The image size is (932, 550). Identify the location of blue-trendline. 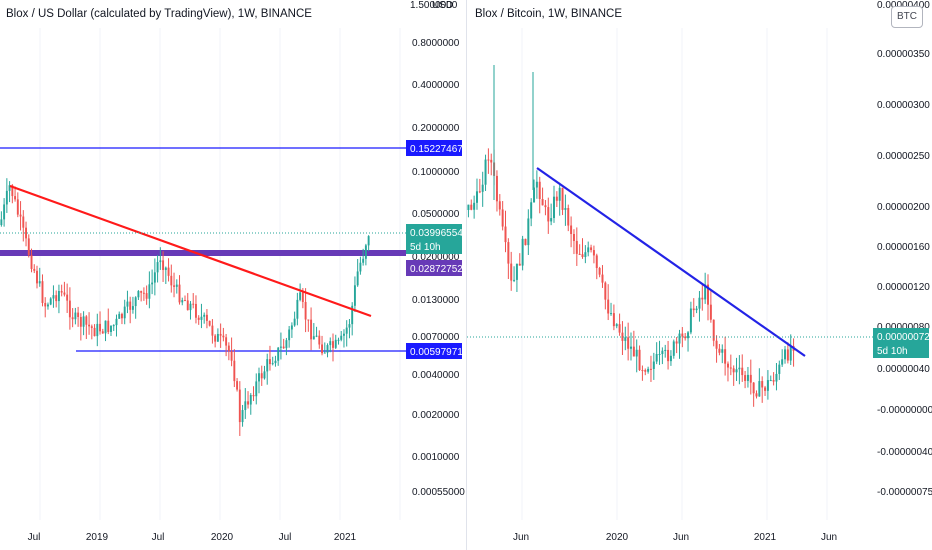
(671, 262).